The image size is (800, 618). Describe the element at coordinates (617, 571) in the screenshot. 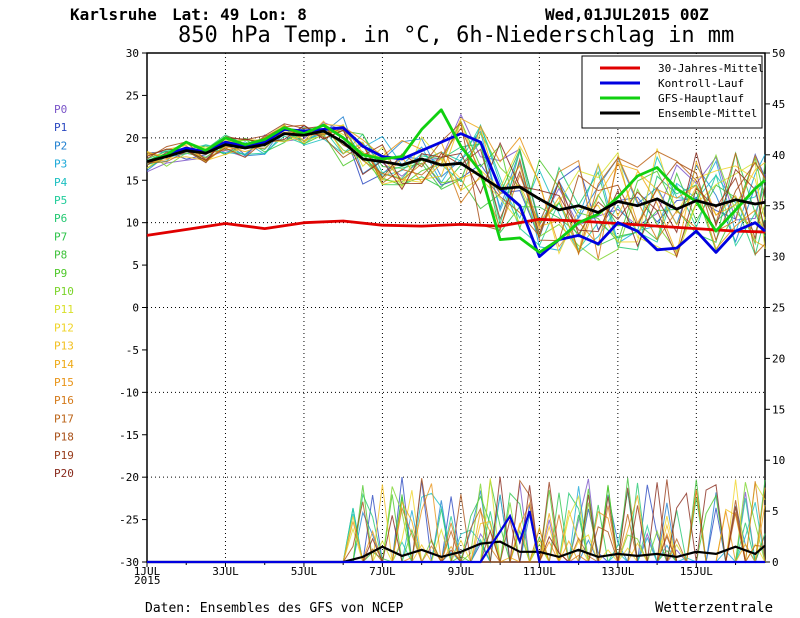

I see `x-tick-label: 13JUL` at that location.